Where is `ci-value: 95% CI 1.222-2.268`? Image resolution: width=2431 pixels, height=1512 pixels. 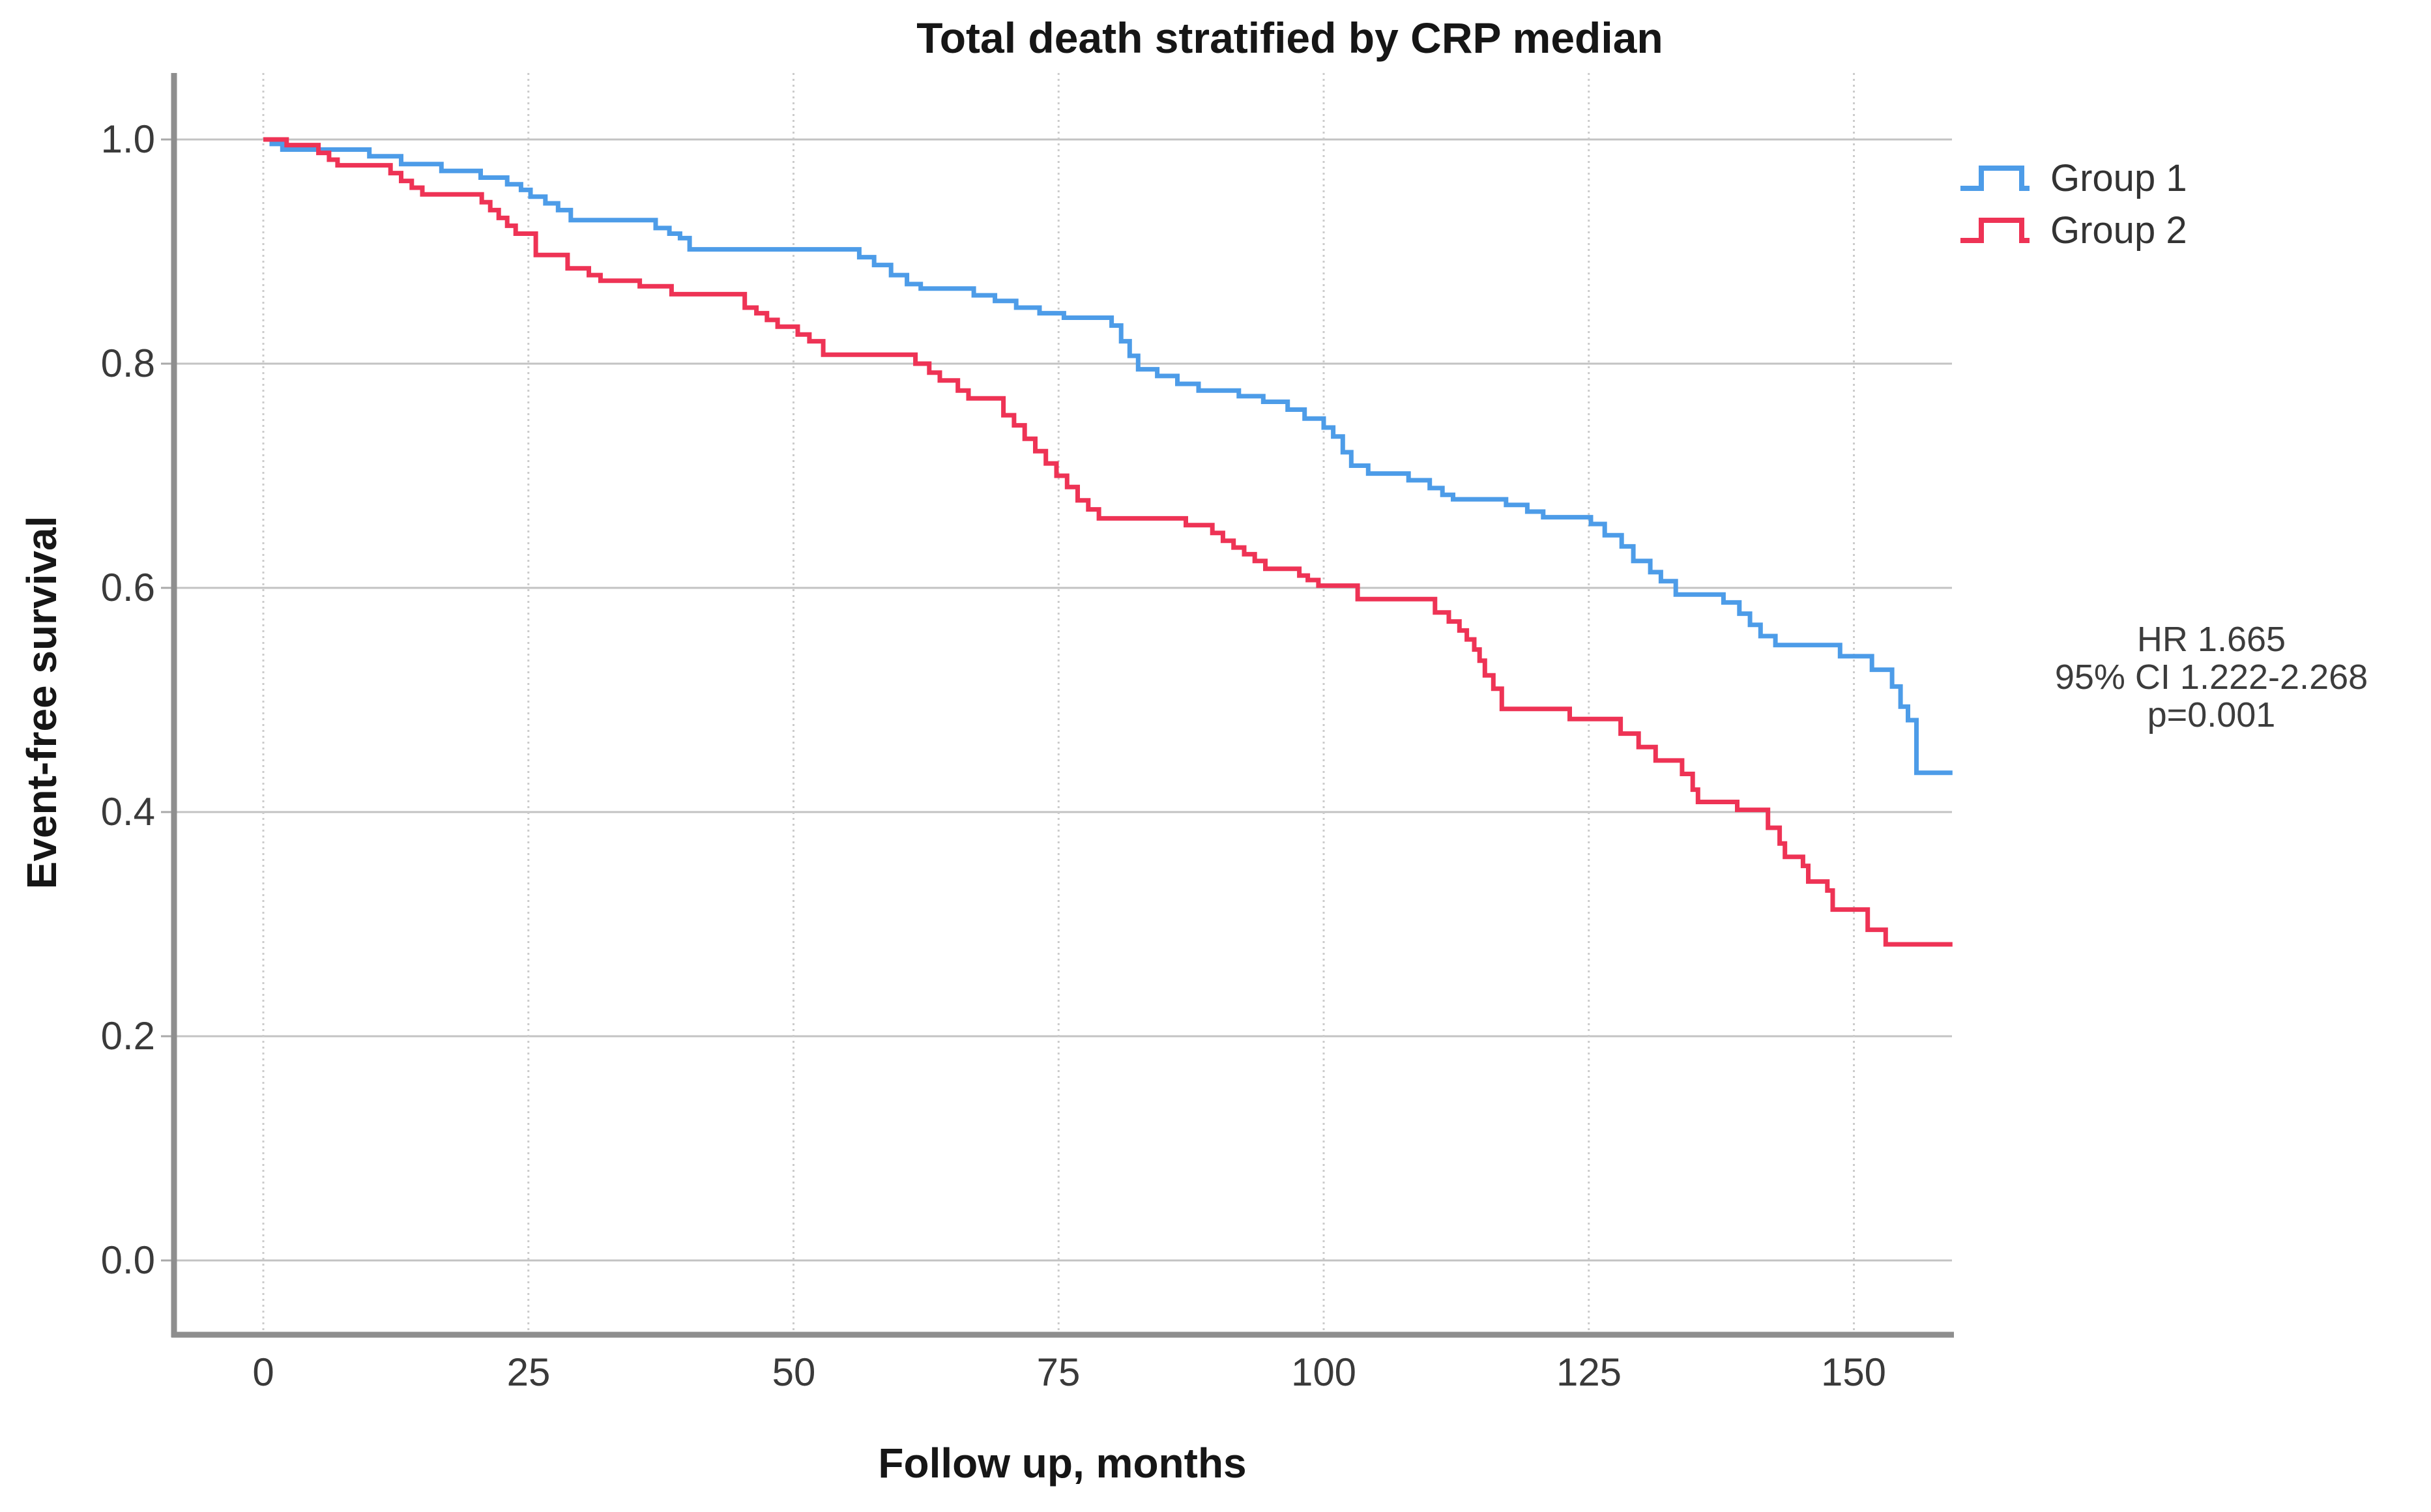
ci-value: 95% CI 1.222-2.268 is located at coordinates (2211, 677).